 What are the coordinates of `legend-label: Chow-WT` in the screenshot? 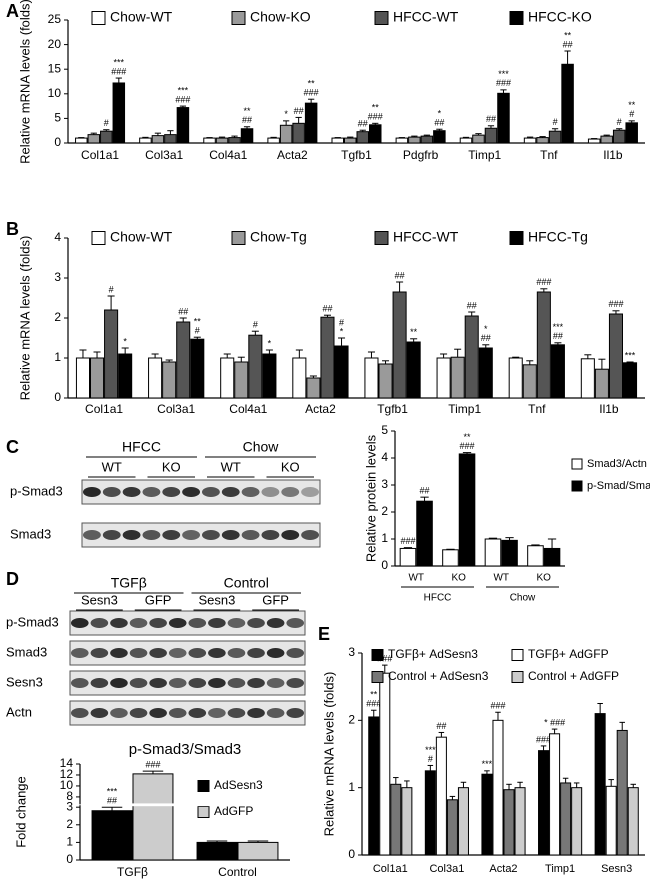 It's located at (141, 237).